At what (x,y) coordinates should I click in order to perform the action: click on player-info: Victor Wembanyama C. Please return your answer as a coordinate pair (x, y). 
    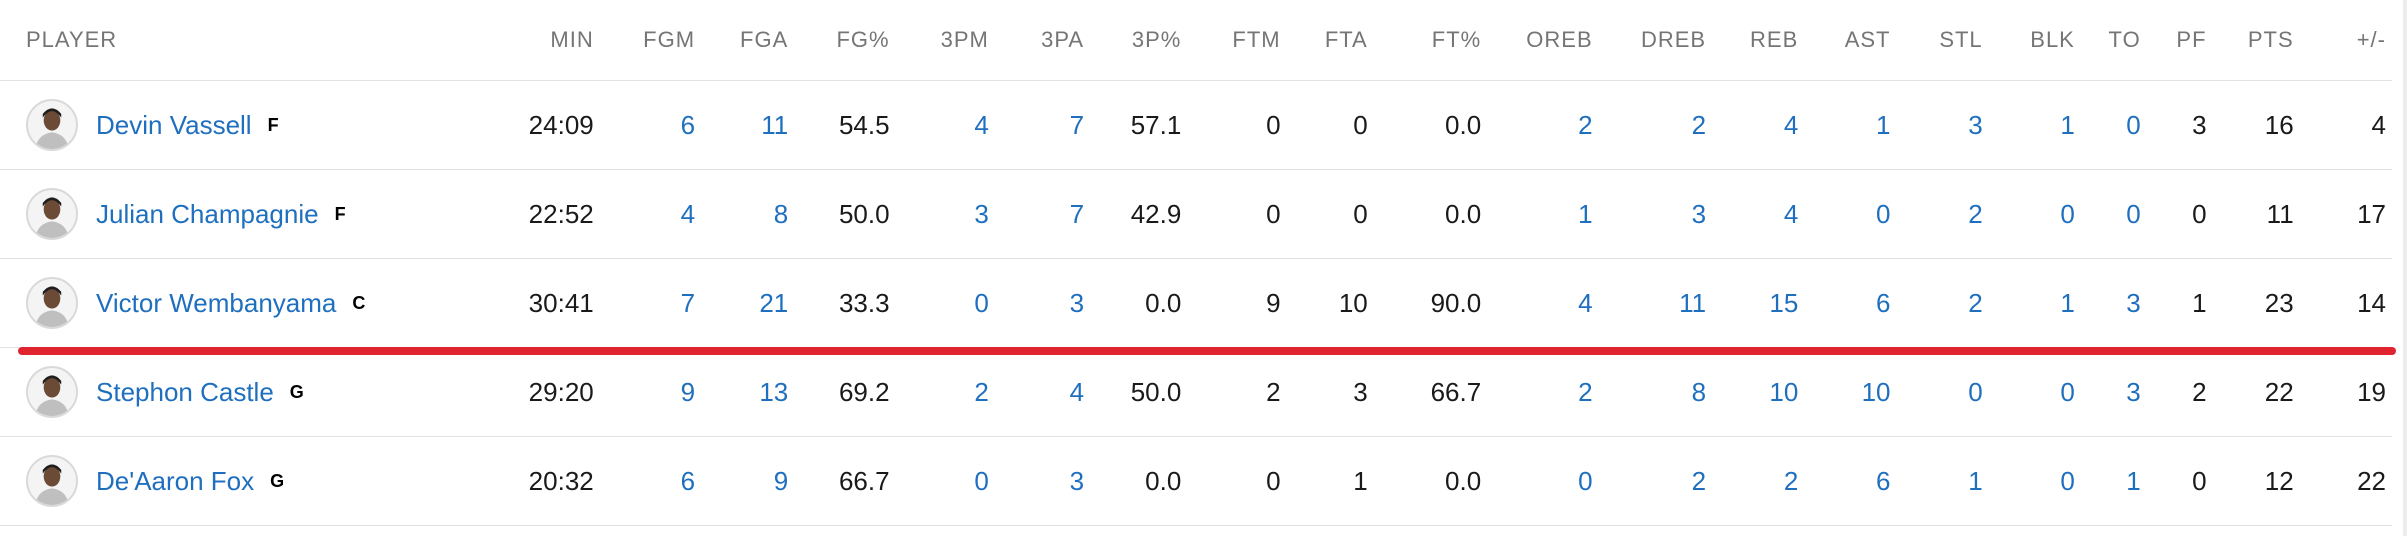
    Looking at the image, I should click on (264, 303).